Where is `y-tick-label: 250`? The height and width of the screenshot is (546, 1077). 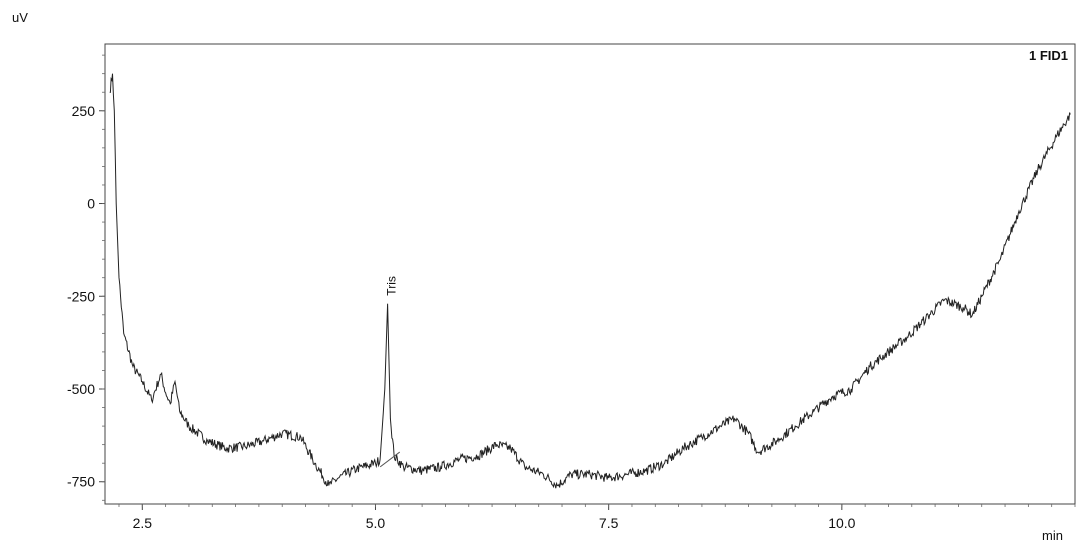 y-tick-label: 250 is located at coordinates (84, 111).